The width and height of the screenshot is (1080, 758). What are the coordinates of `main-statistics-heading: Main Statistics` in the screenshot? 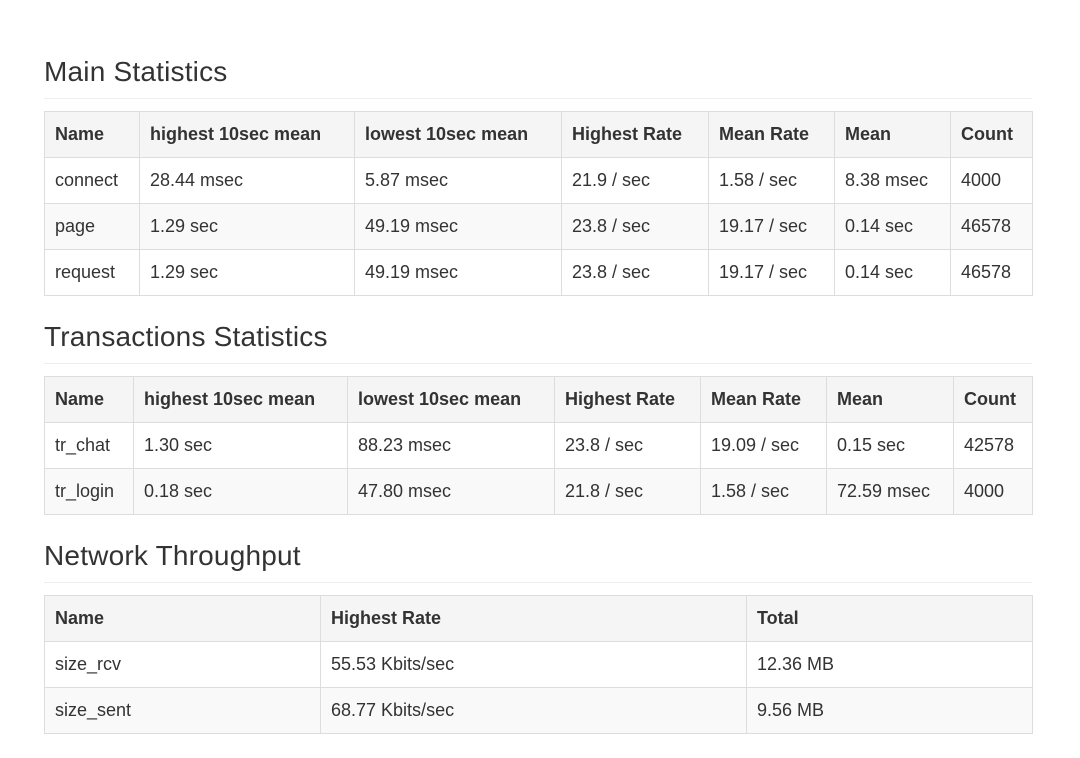 It's located at (538, 76).